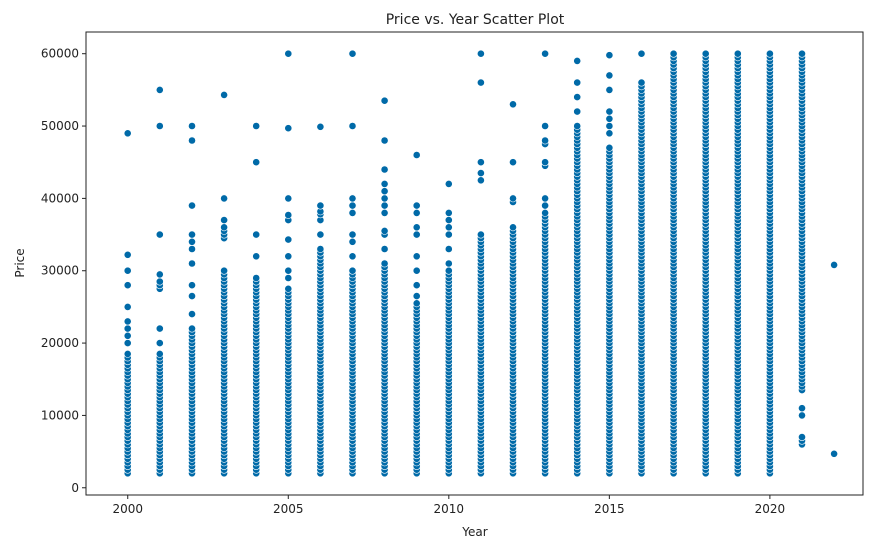  I want to click on y-tick-label: 10000, so click(60, 415).